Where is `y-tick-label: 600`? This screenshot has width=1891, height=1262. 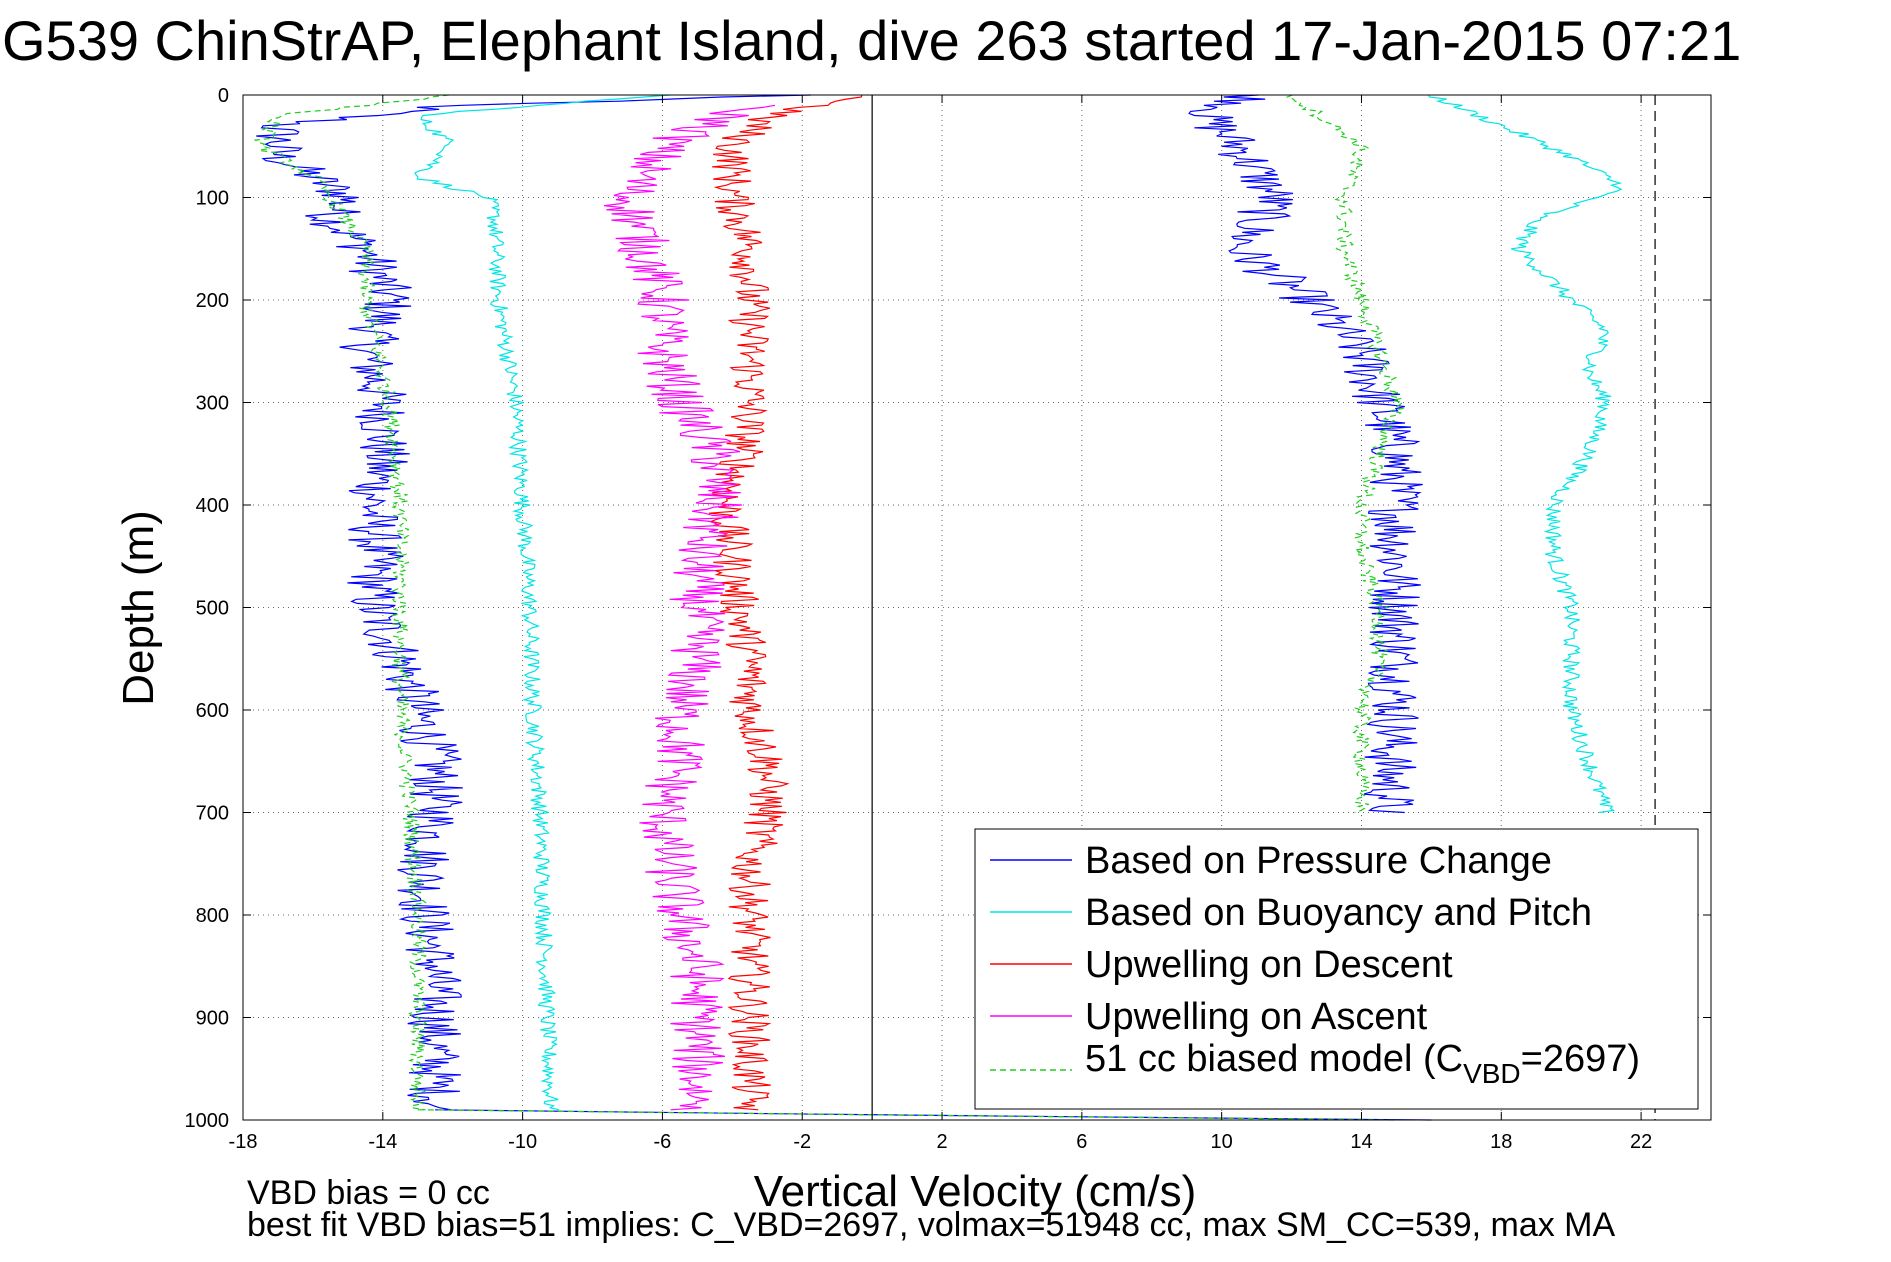 y-tick-label: 600 is located at coordinates (212, 711).